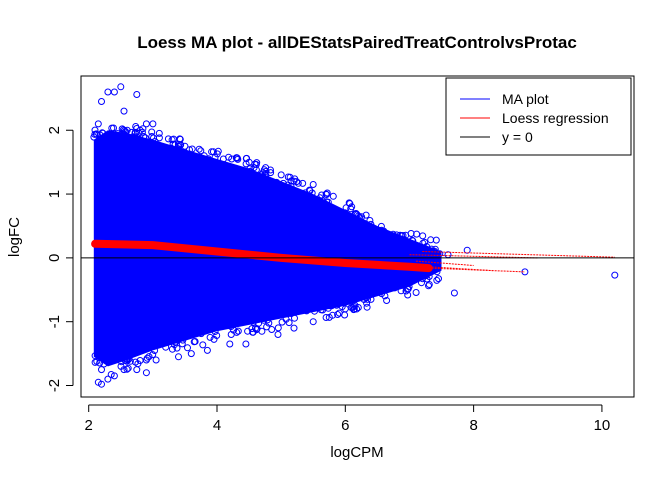 This screenshot has height=480, width=672. What do you see at coordinates (517, 137) in the screenshot?
I see `legend-label-y0: y = 0` at bounding box center [517, 137].